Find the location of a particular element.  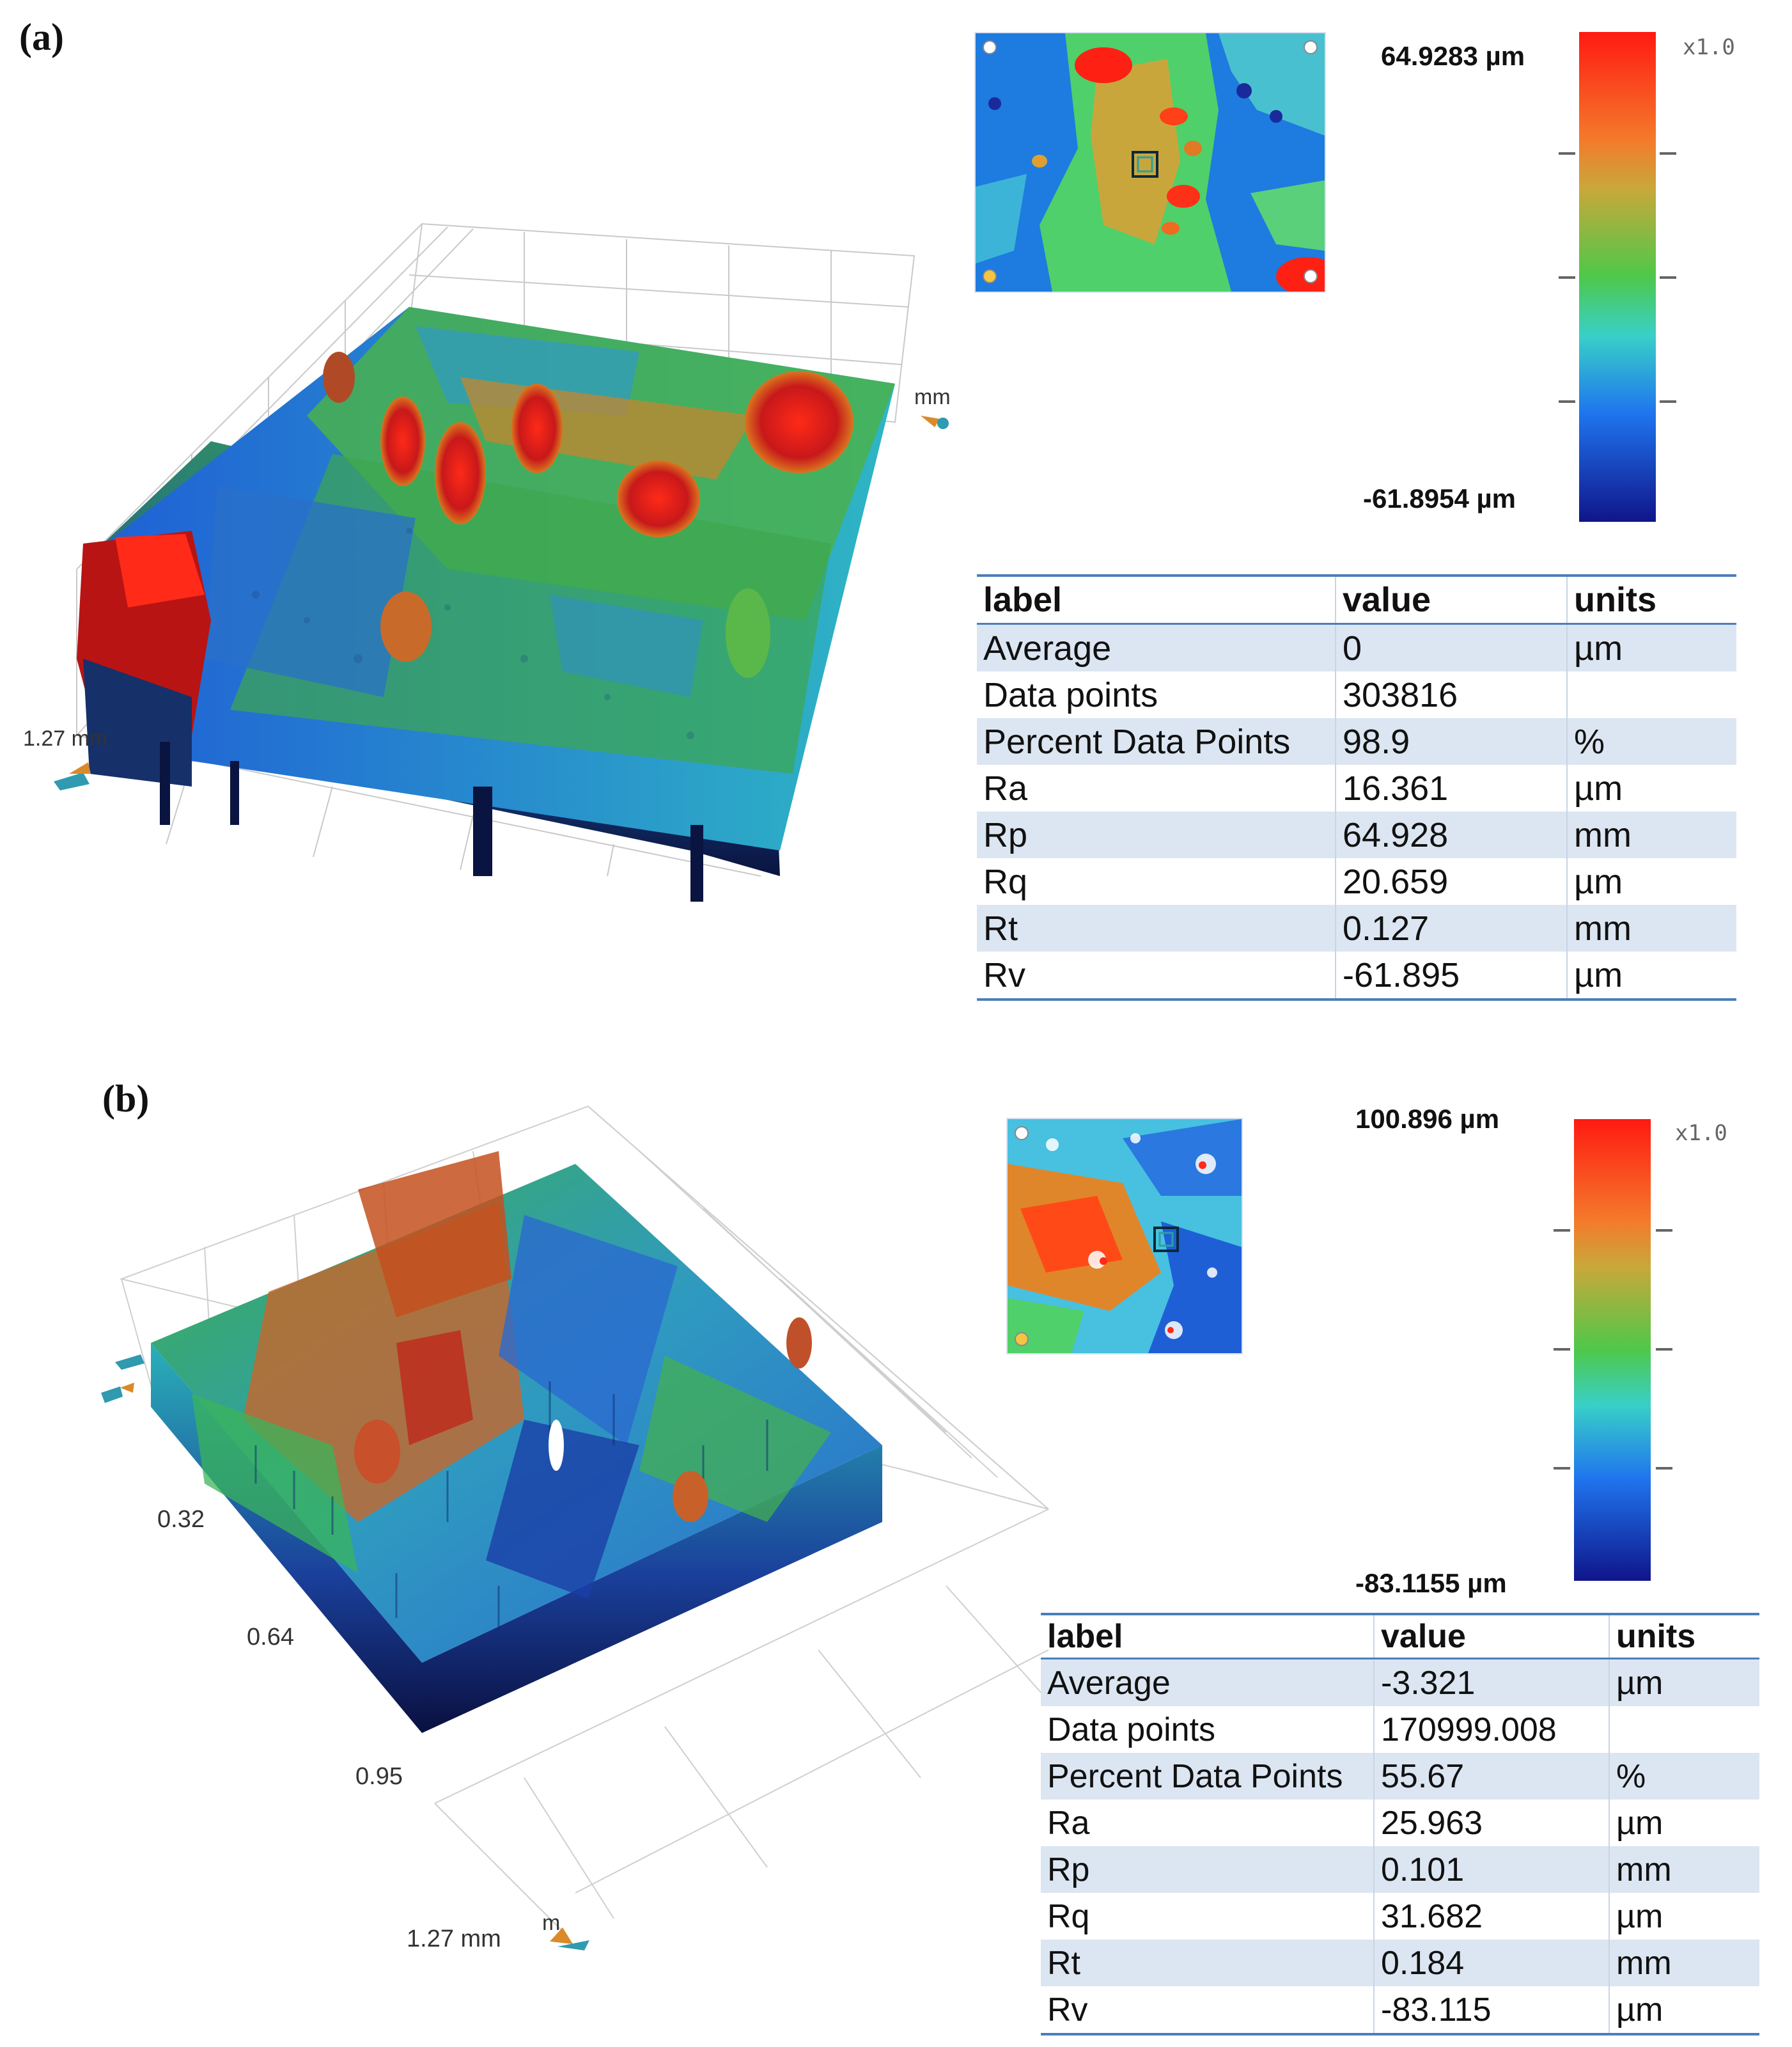

panel-a-thumbnail is located at coordinates (1150, 162).